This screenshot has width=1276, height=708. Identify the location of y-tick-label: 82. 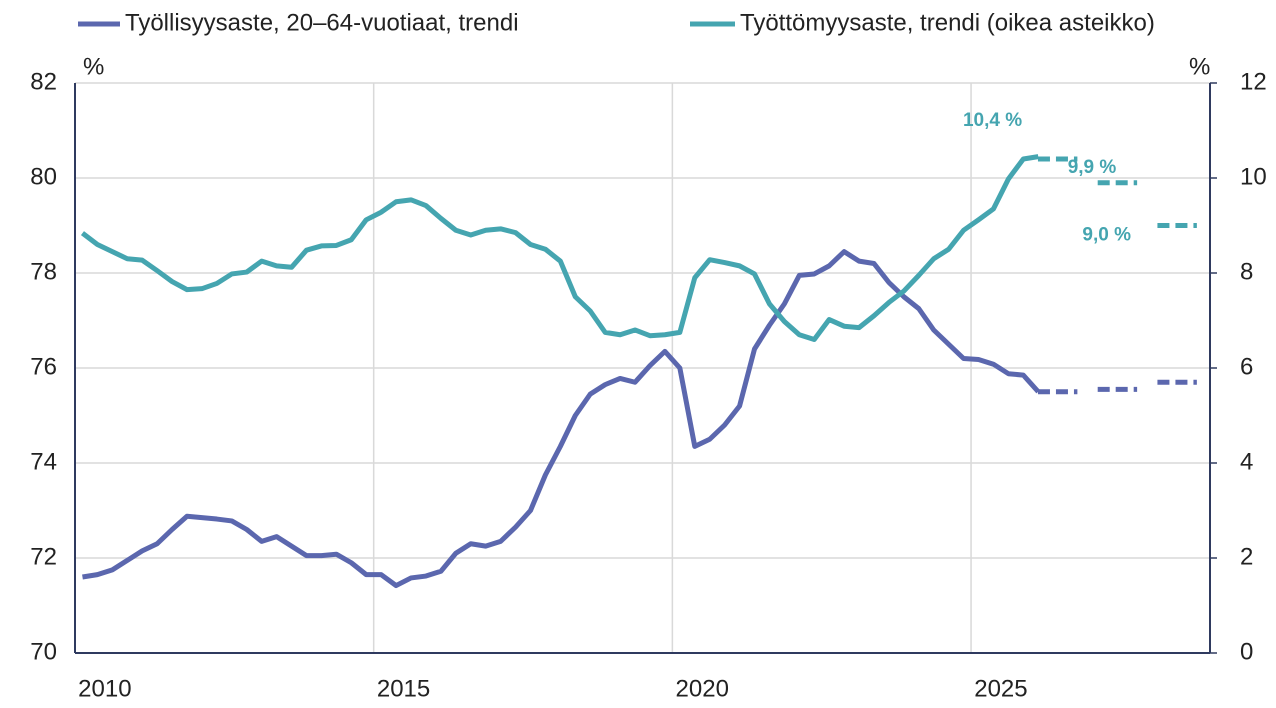
(43, 81).